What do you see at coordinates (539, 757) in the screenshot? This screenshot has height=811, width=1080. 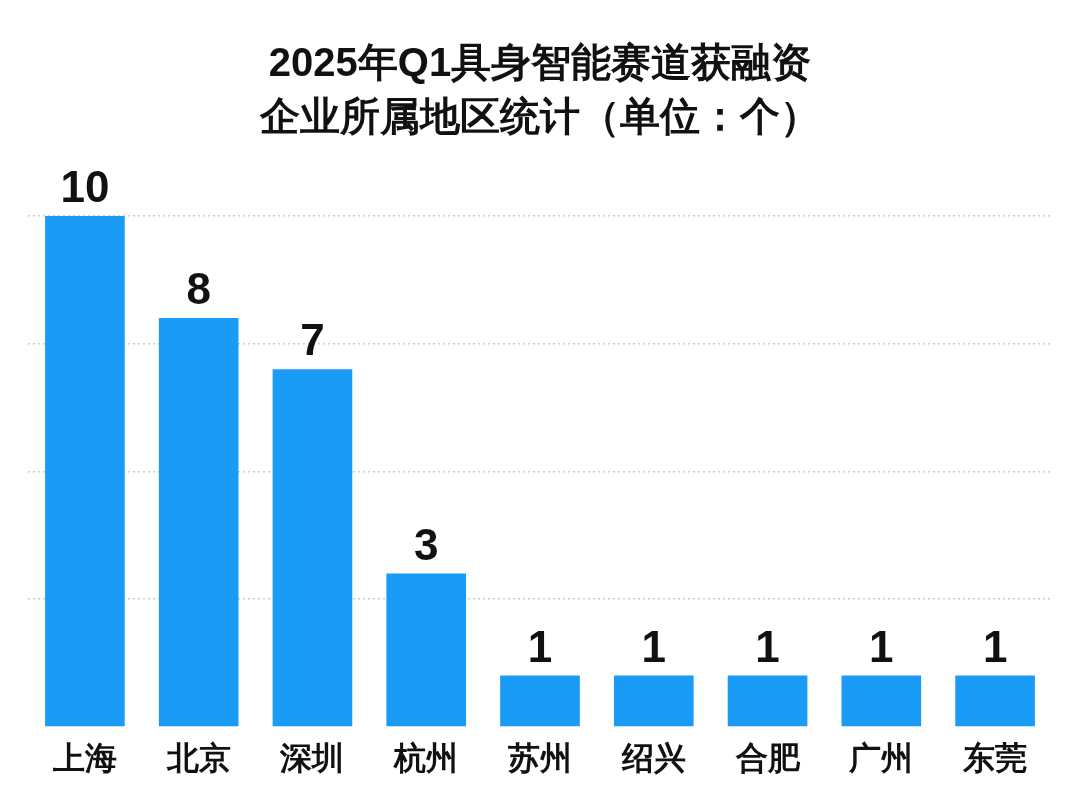 I see `x-tick-label: 苏州` at bounding box center [539, 757].